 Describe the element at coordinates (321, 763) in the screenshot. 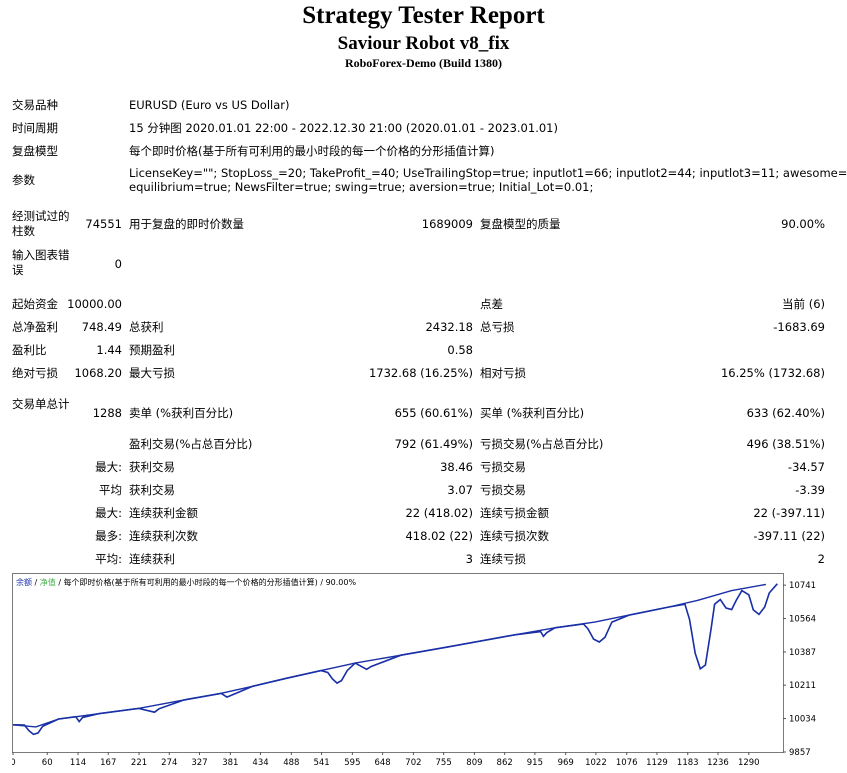

I see `x-tick-label: 541` at that location.